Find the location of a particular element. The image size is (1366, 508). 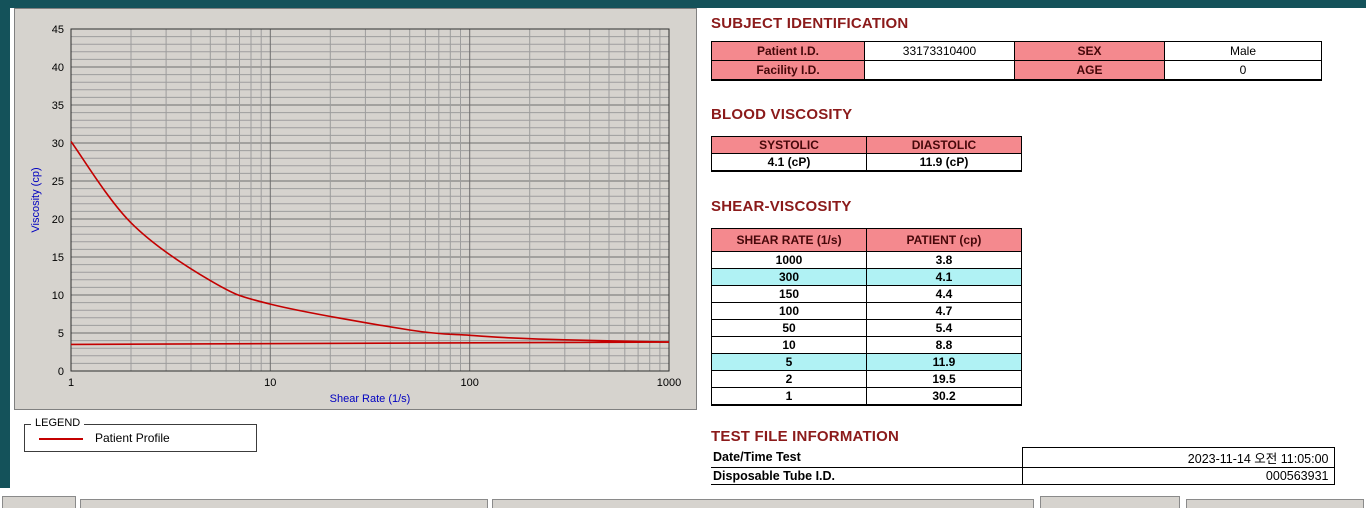

table-row: SYSTOLIC DIASTOLIC is located at coordinates (866, 145).